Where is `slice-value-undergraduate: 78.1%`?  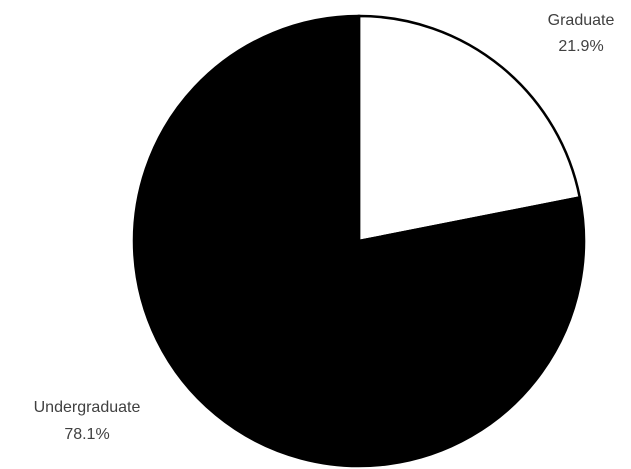
slice-value-undergraduate: 78.1% is located at coordinates (86, 434).